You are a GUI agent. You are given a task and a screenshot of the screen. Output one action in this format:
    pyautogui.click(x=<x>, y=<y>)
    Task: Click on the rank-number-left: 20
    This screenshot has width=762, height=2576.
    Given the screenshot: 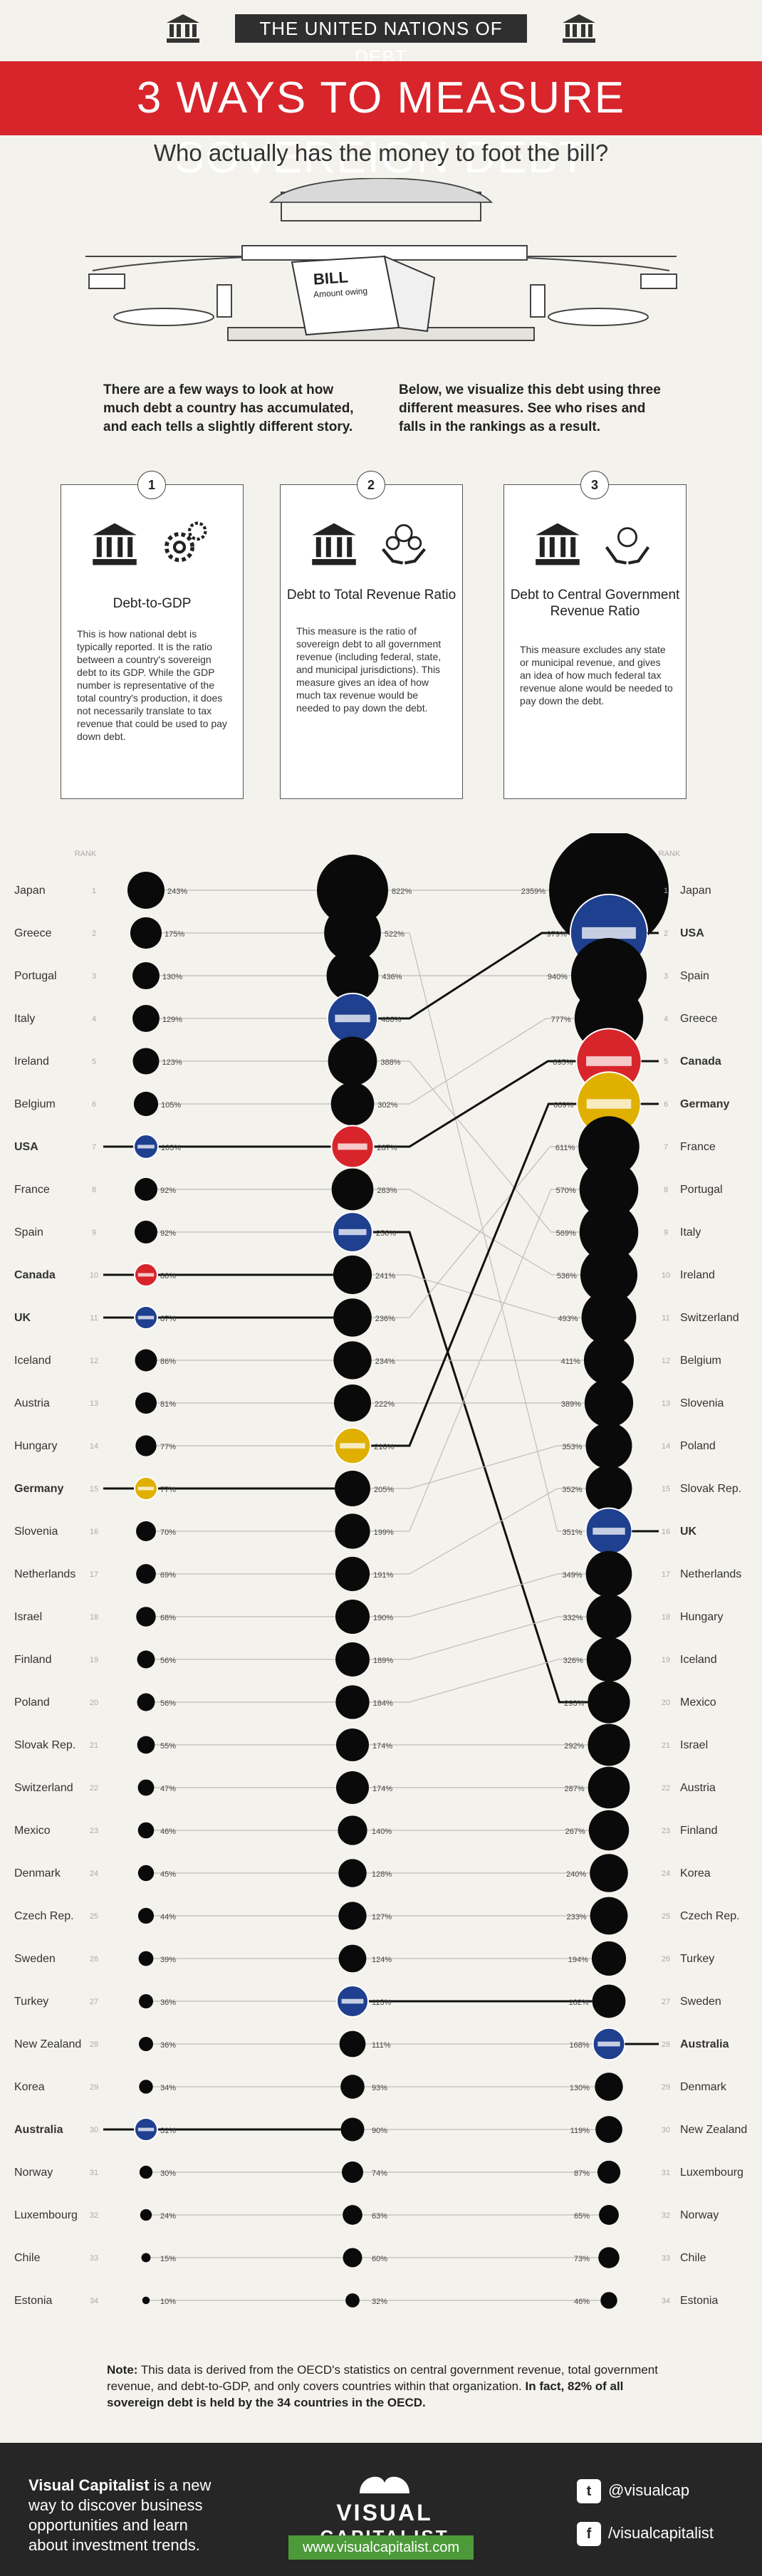 What is the action you would take?
    pyautogui.click(x=94, y=1703)
    